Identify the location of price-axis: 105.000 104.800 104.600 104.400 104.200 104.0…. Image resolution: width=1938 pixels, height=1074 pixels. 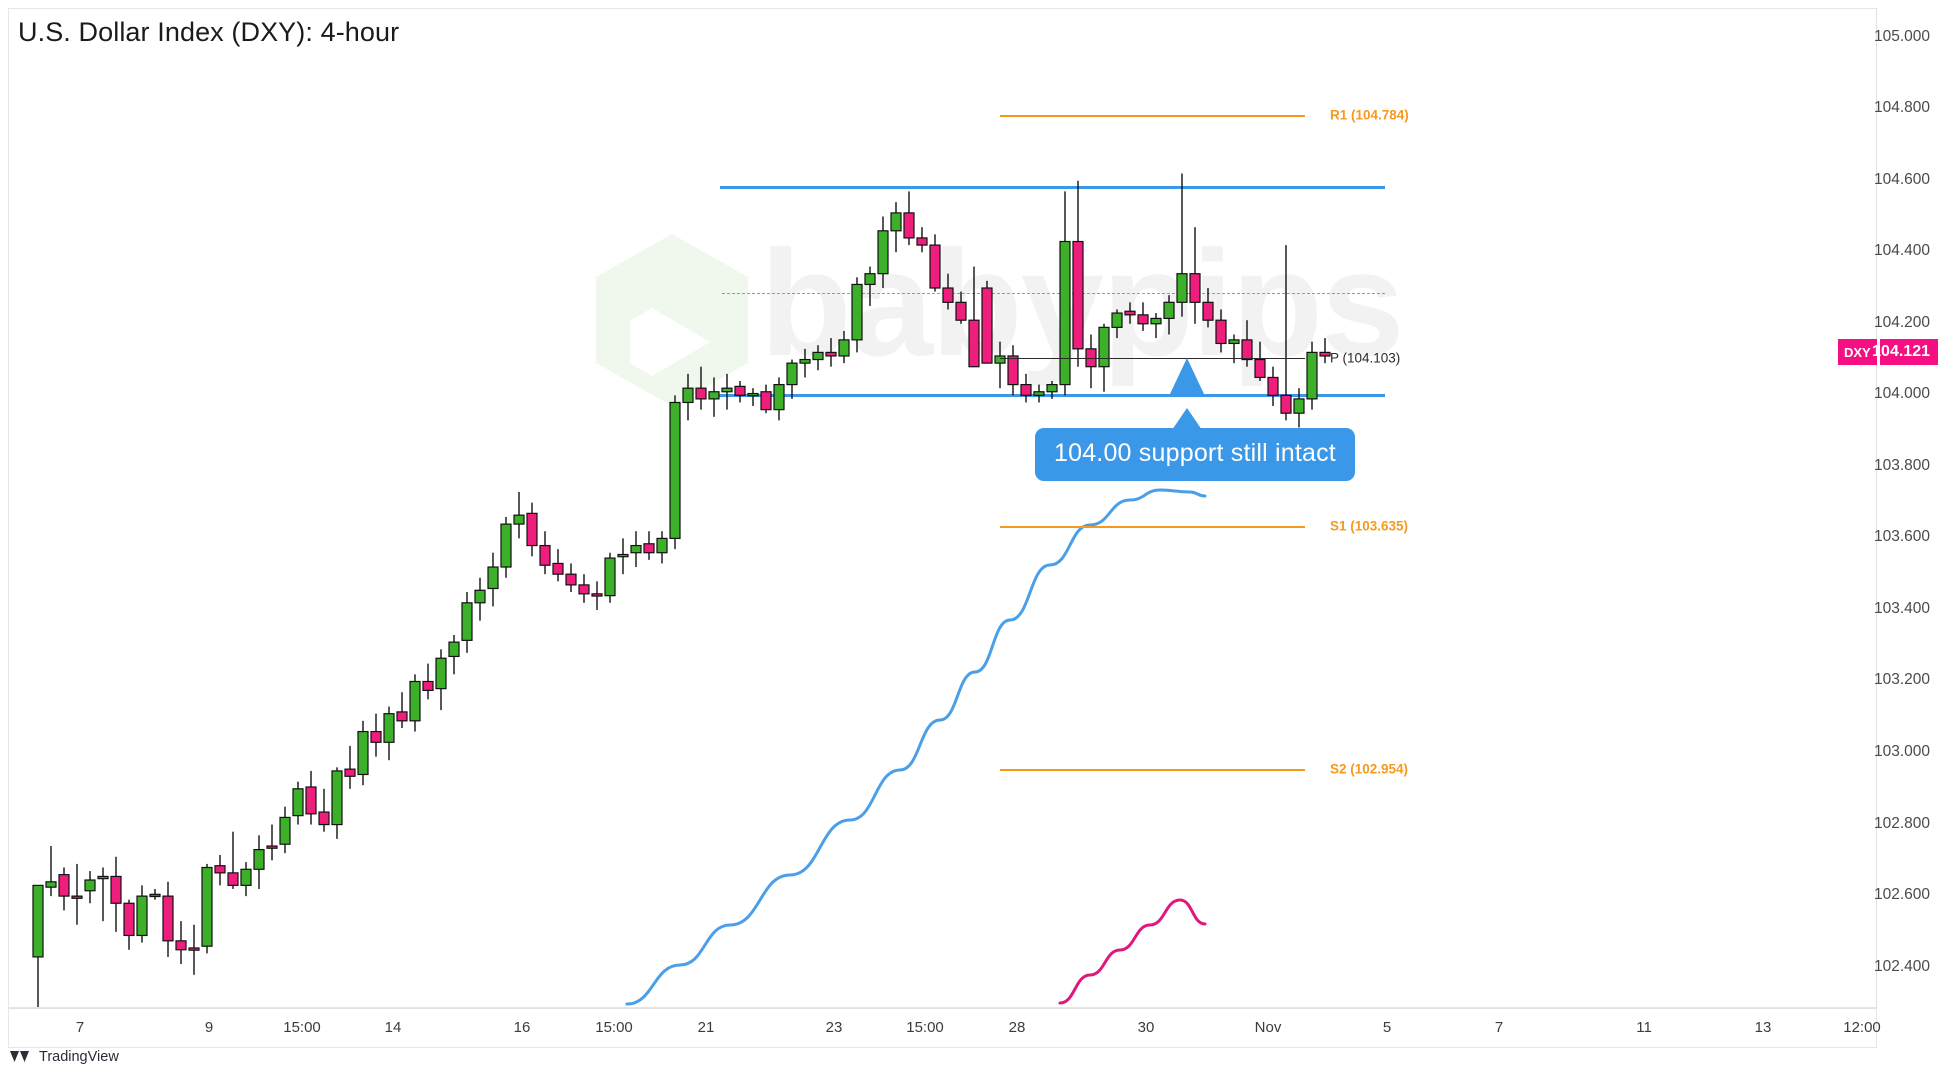
(1906, 508).